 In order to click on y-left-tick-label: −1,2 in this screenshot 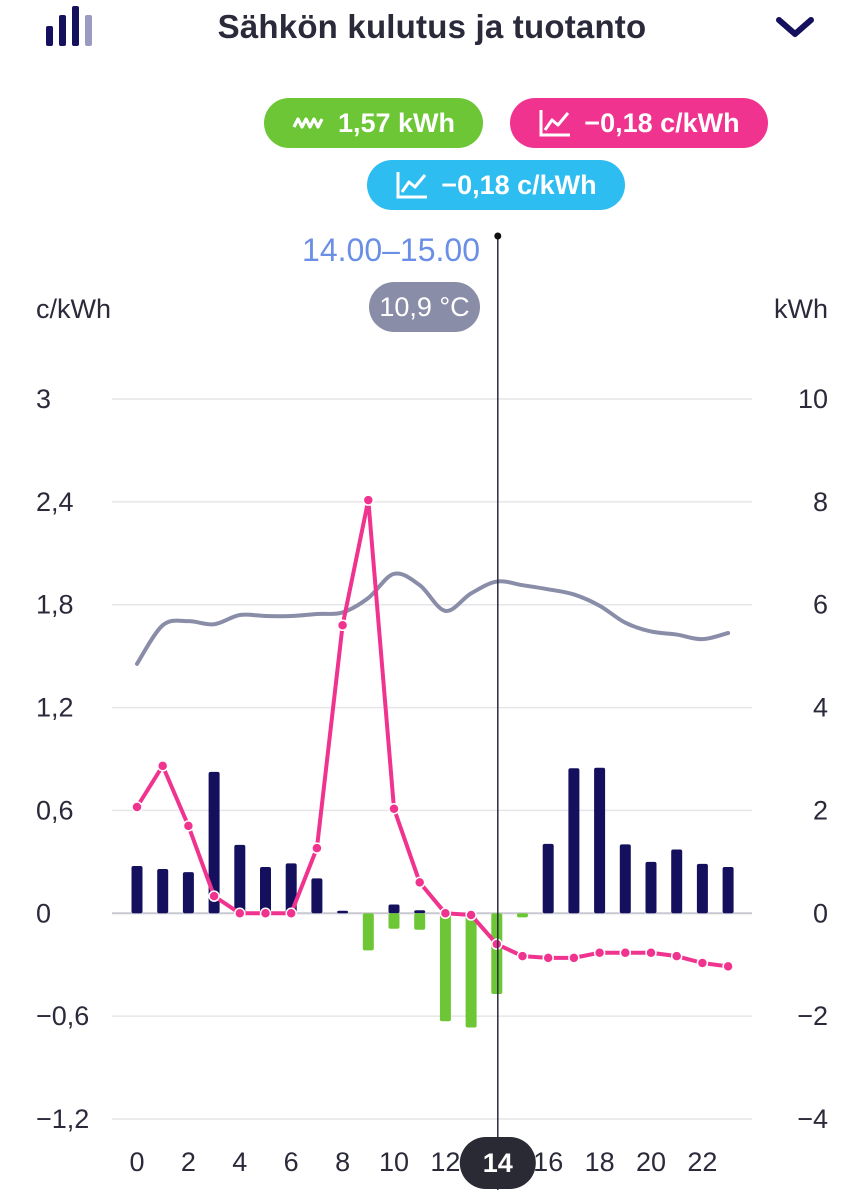, I will do `click(62, 1119)`.